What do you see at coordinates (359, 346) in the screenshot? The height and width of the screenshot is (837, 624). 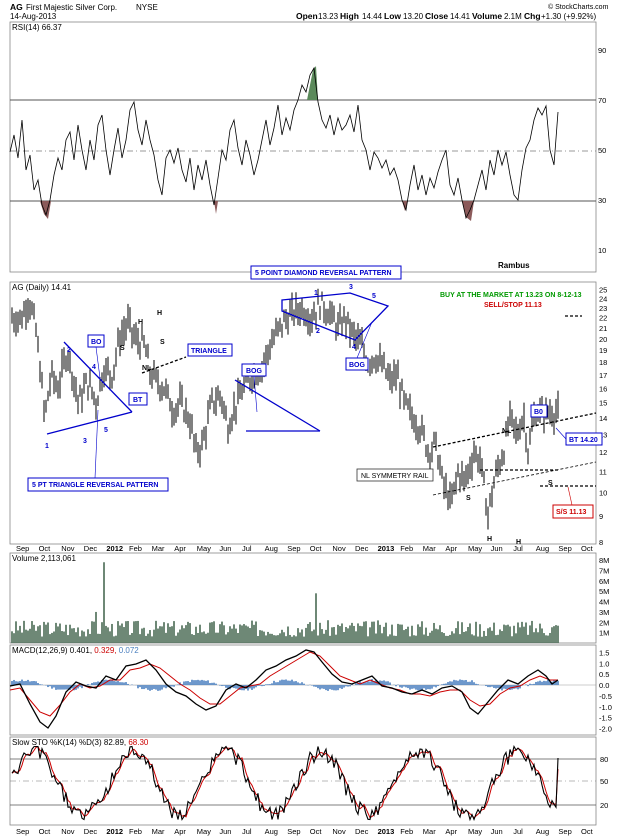 I see `annotation-bog-2: BOG` at bounding box center [359, 346].